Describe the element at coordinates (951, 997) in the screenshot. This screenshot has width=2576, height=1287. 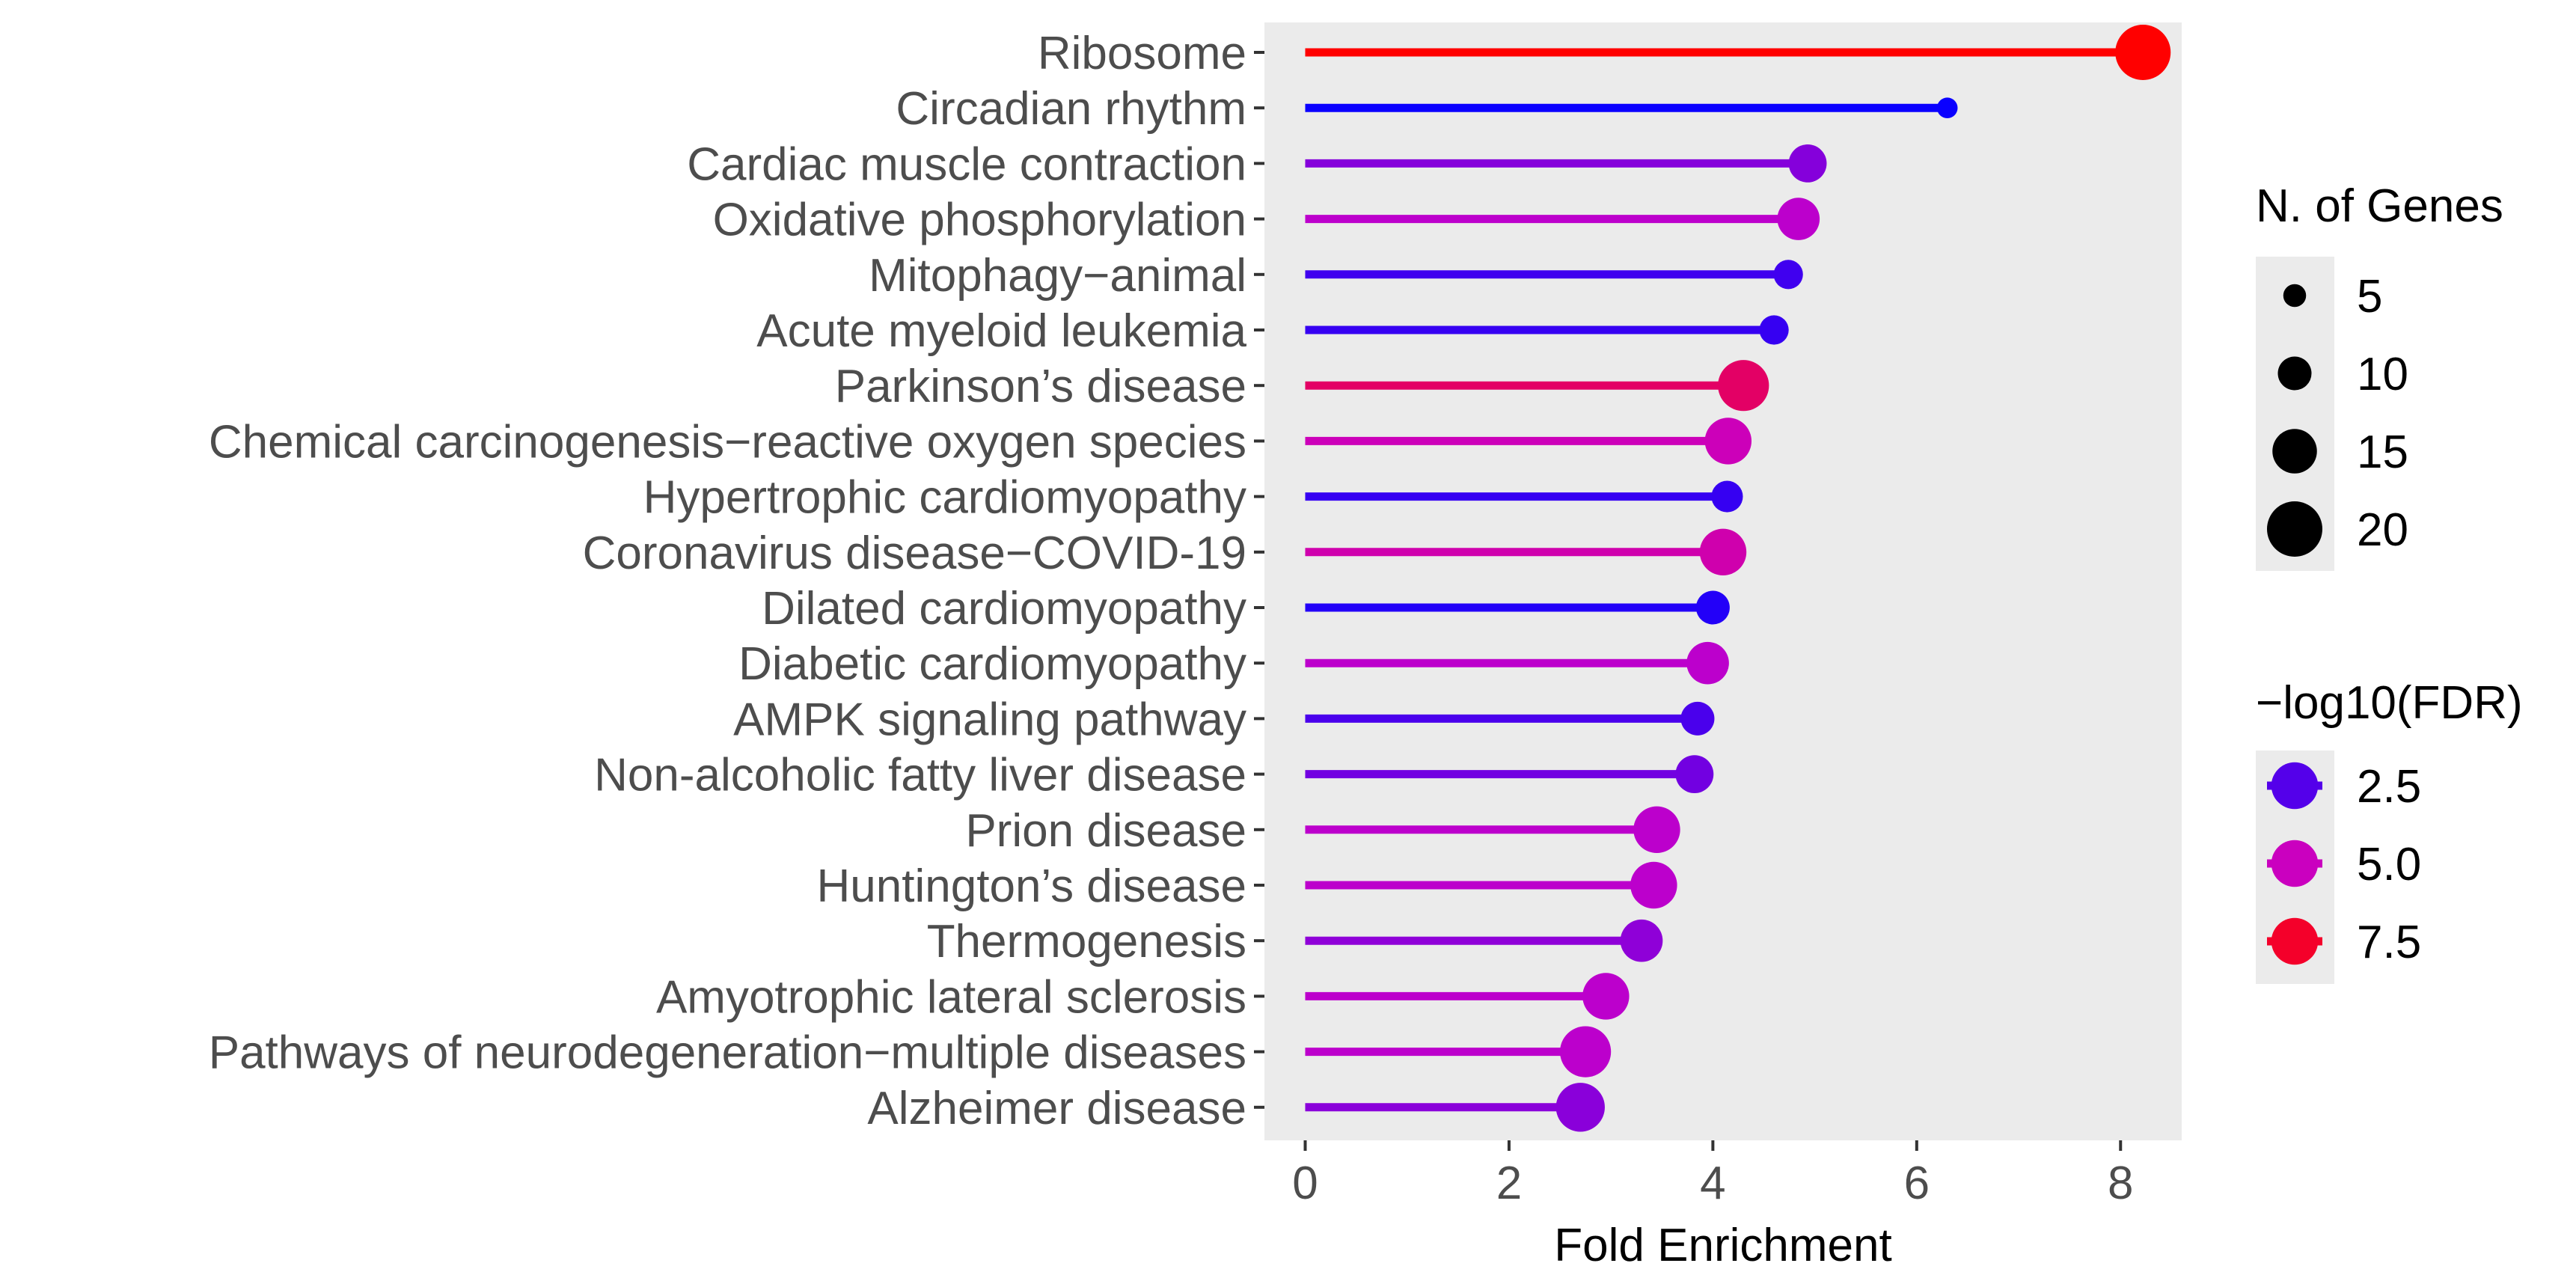
I see `y-tick-label: Amyotrophic lateral sclerosis` at that location.